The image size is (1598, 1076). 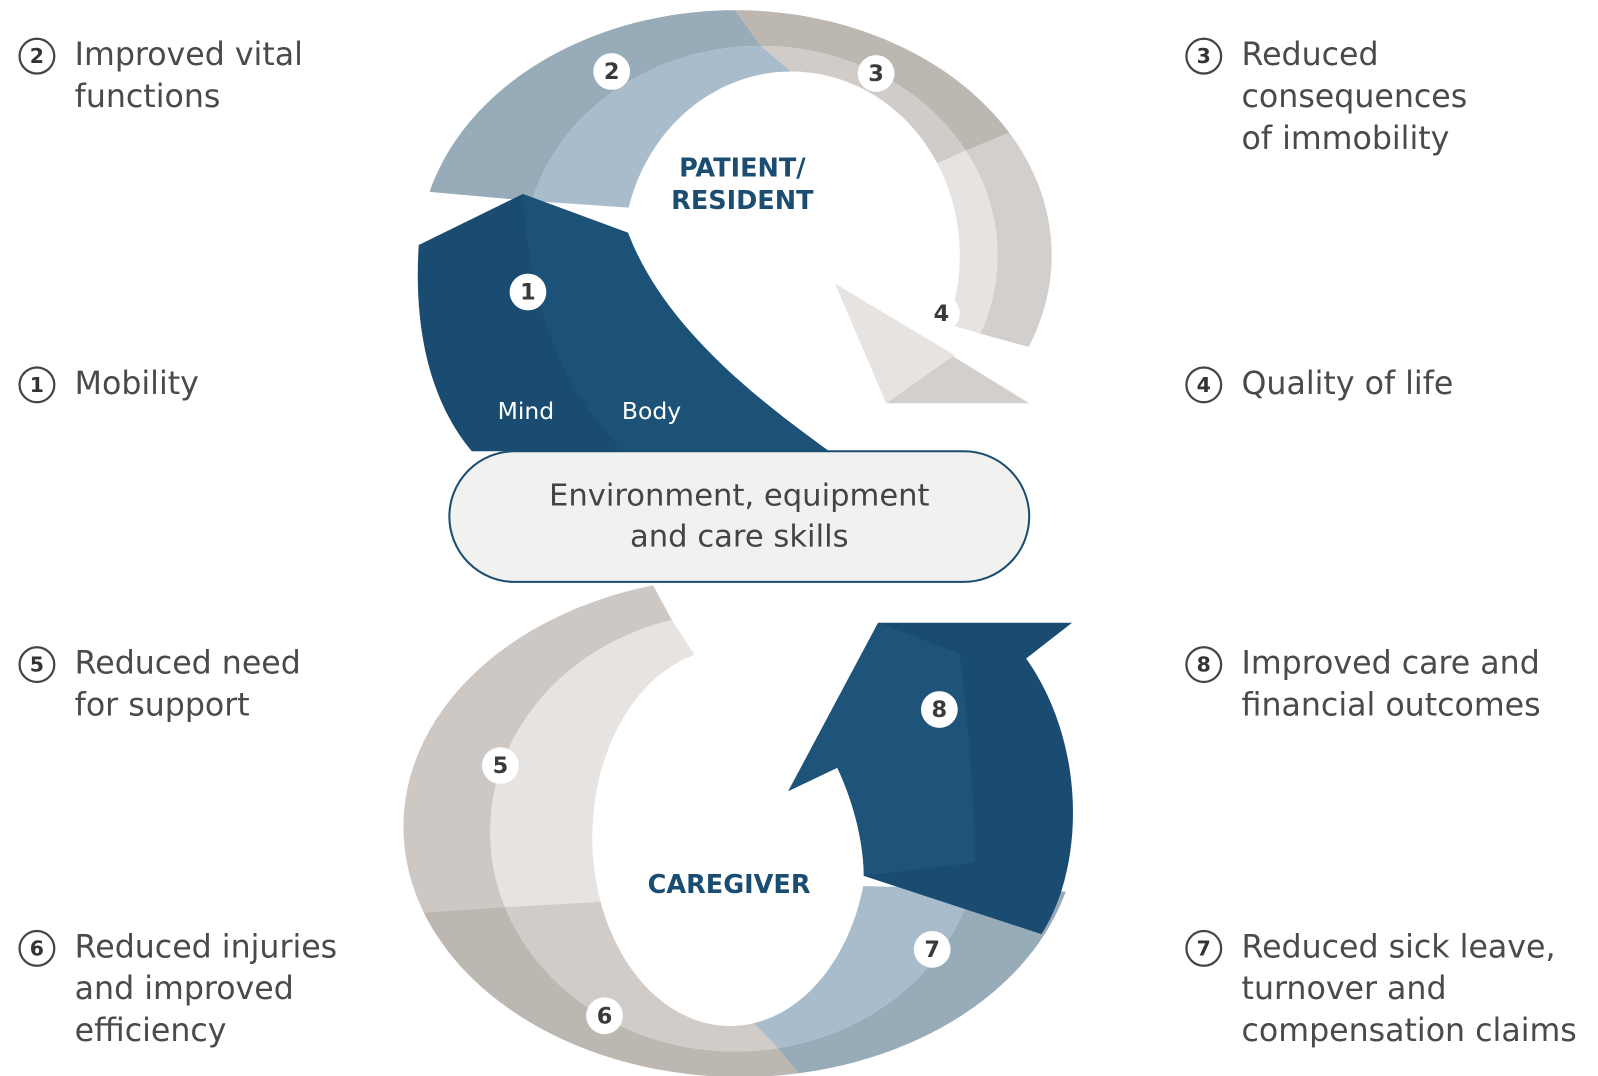 What do you see at coordinates (739, 516) in the screenshot?
I see `hub` at bounding box center [739, 516].